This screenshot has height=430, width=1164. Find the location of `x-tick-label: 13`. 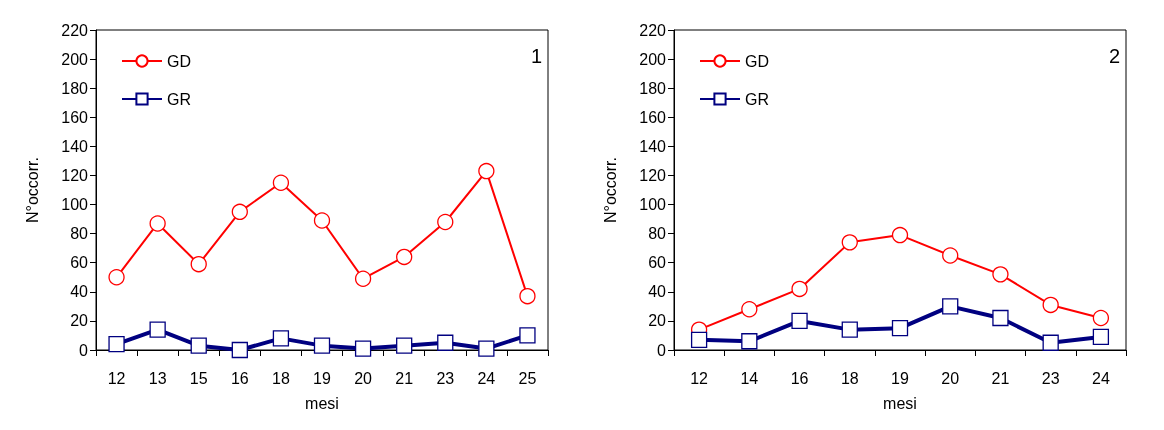

x-tick-label: 13 is located at coordinates (157, 378).